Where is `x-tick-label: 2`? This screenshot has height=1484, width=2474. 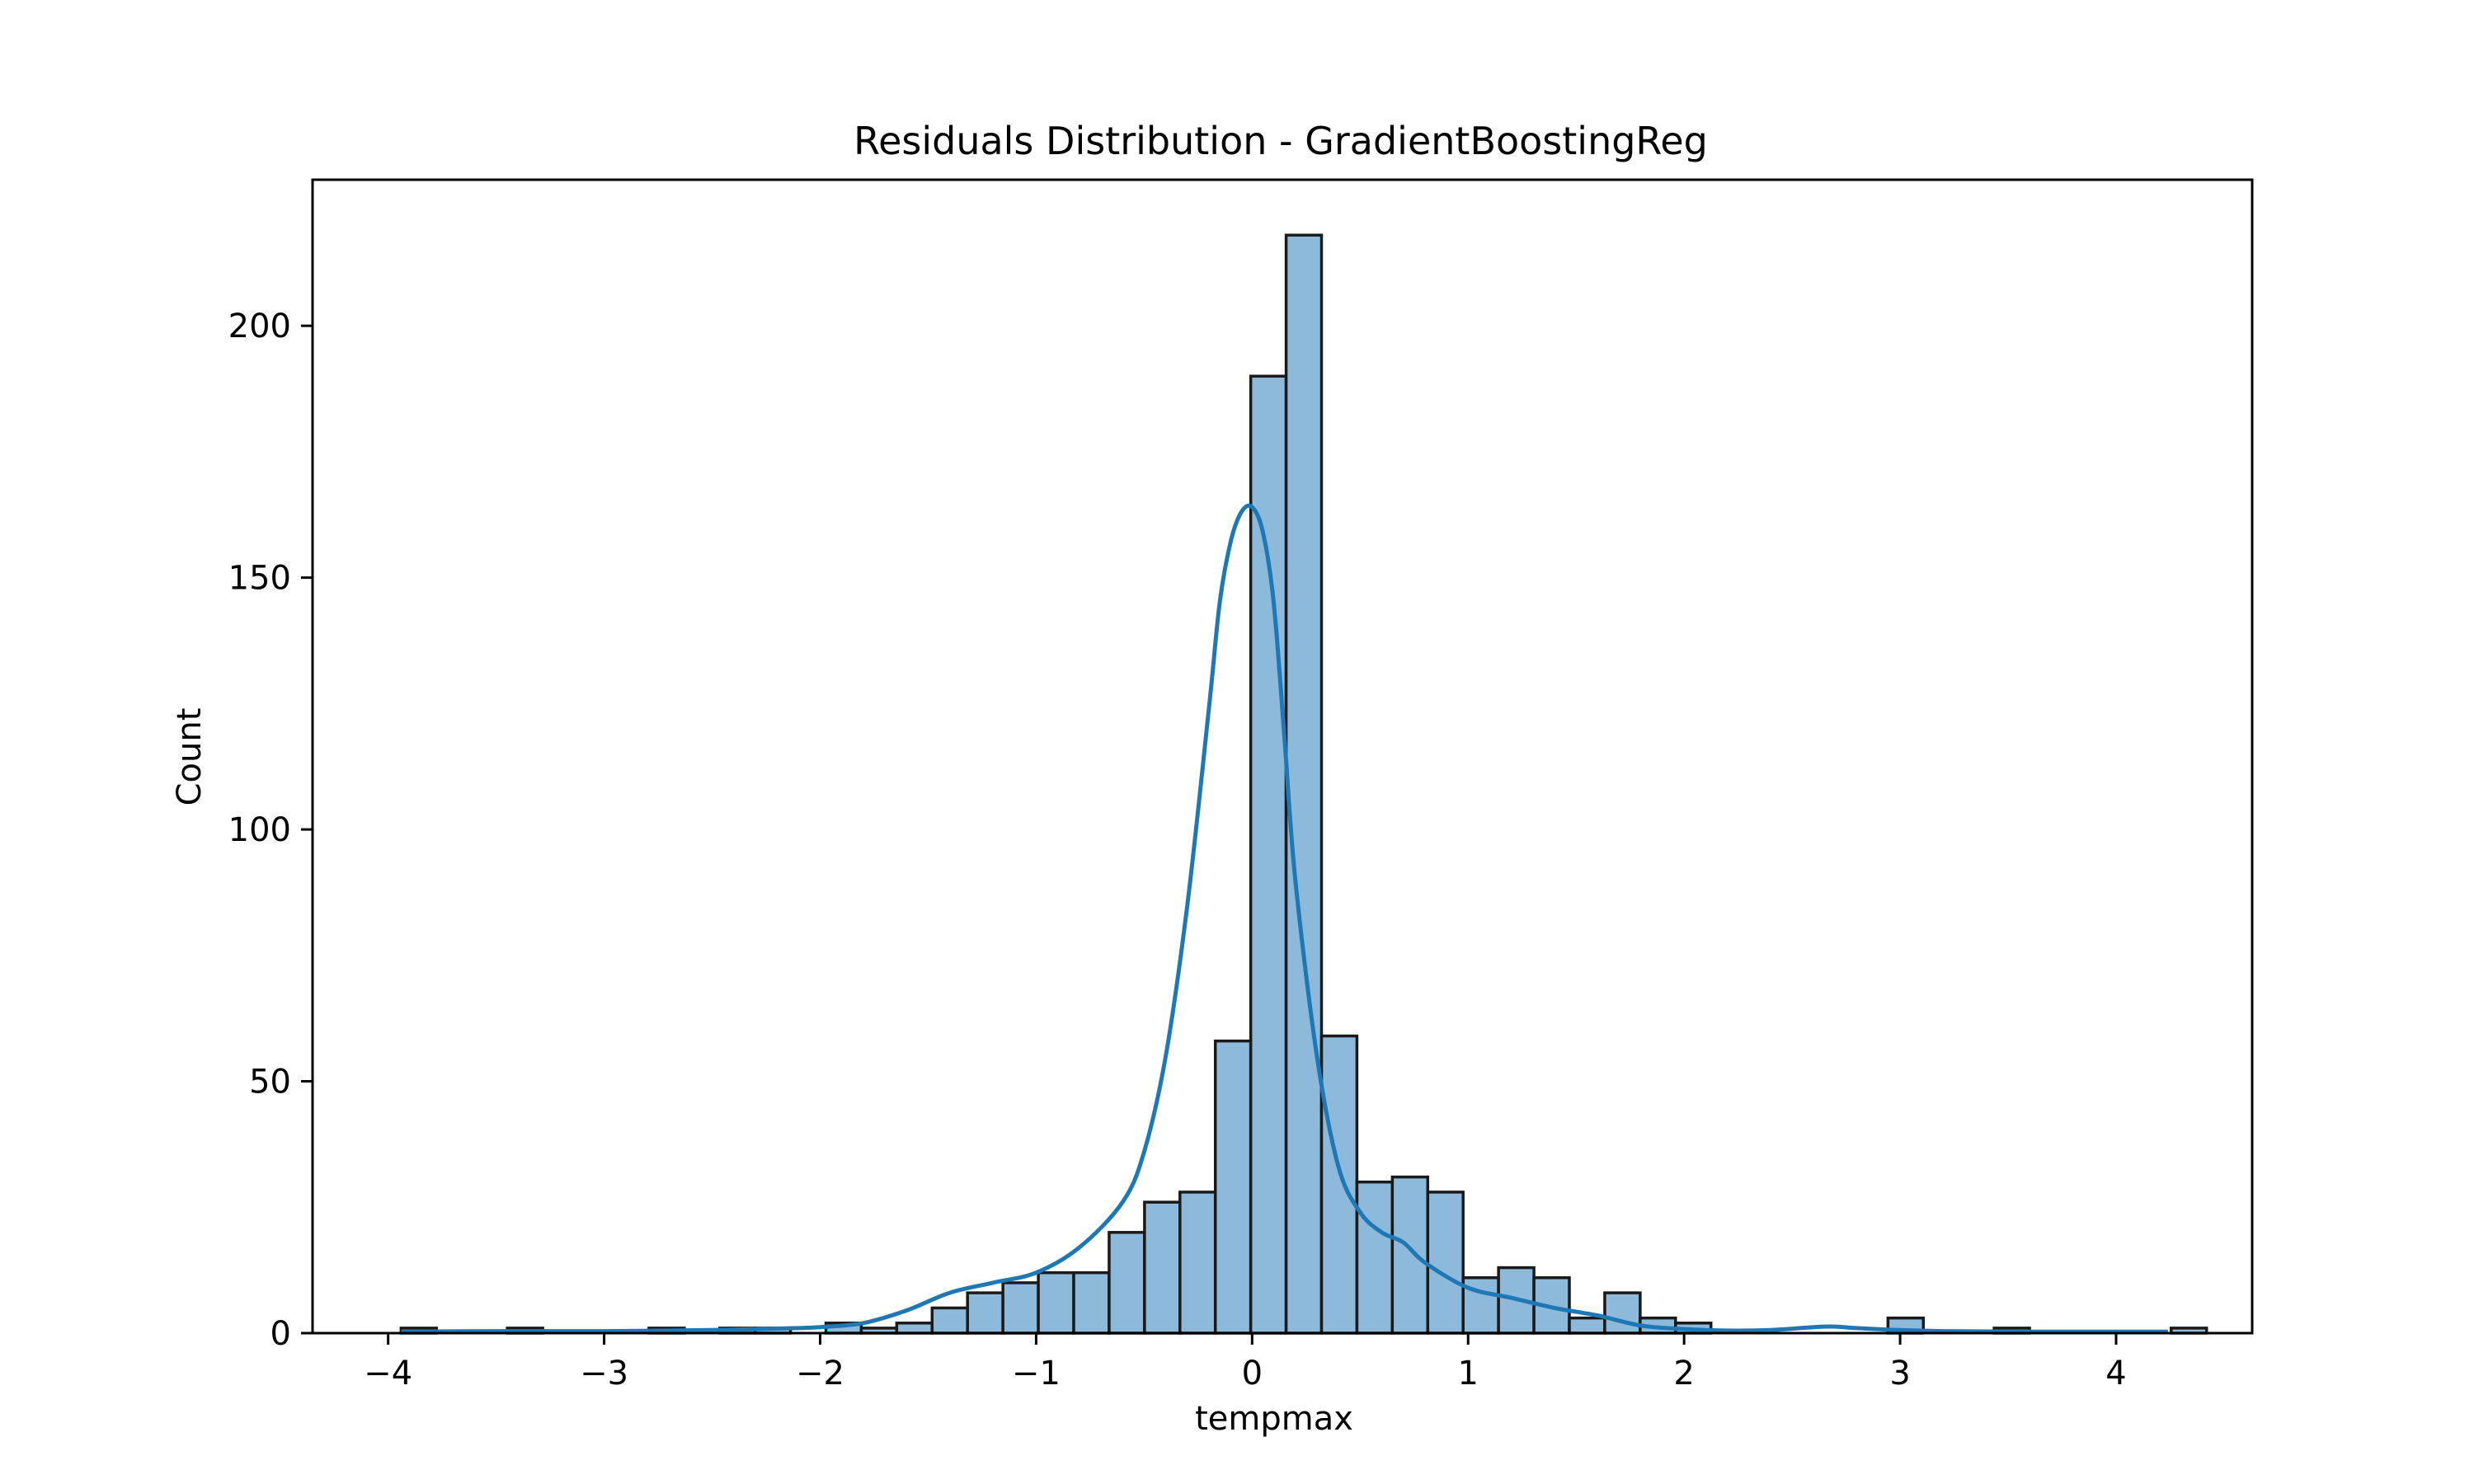
x-tick-label: 2 is located at coordinates (1683, 1373).